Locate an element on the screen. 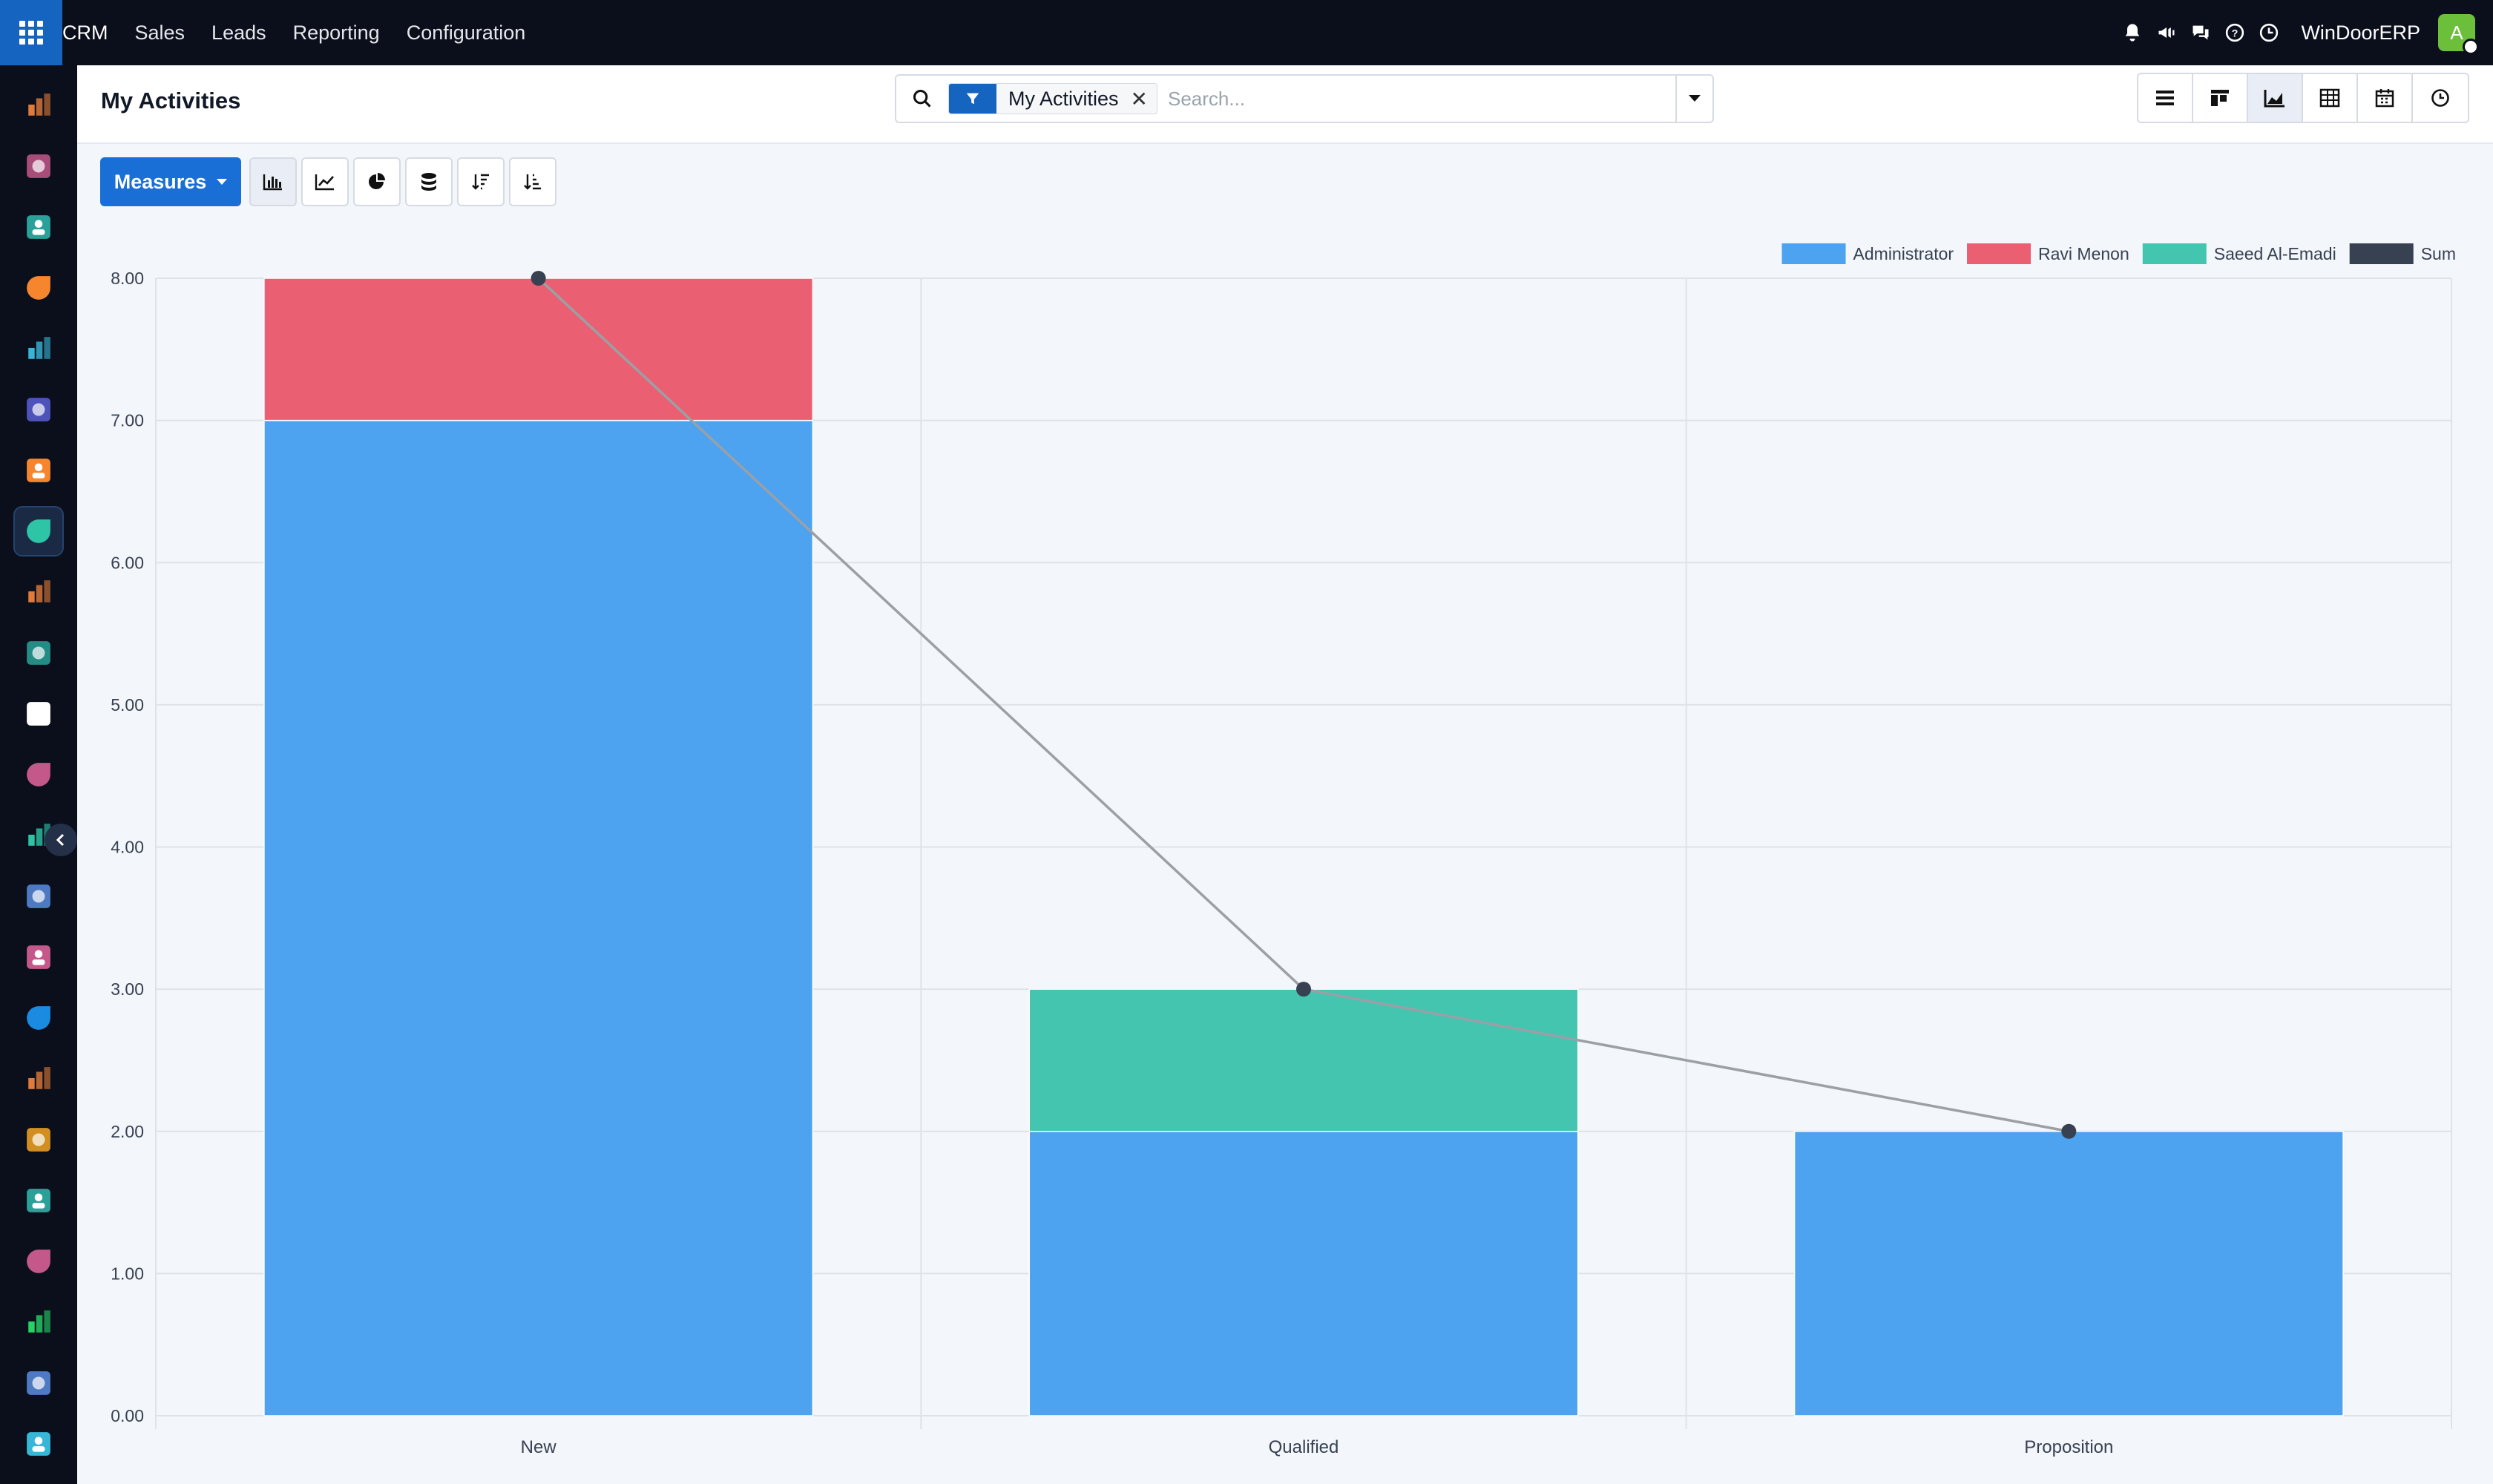 This screenshot has width=2493, height=1484. activity-view-icon is located at coordinates (2440, 98).